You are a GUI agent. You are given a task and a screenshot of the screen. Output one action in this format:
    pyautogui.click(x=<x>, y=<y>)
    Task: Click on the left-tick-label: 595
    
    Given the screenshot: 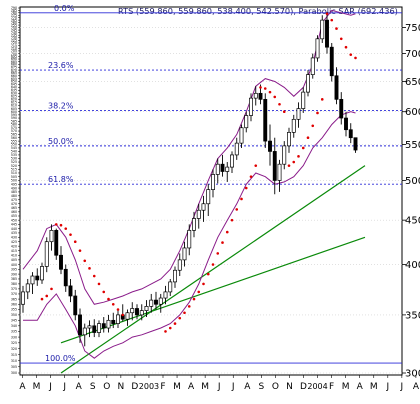 What is the action you would take?
    pyautogui.click(x=14, y=115)
    